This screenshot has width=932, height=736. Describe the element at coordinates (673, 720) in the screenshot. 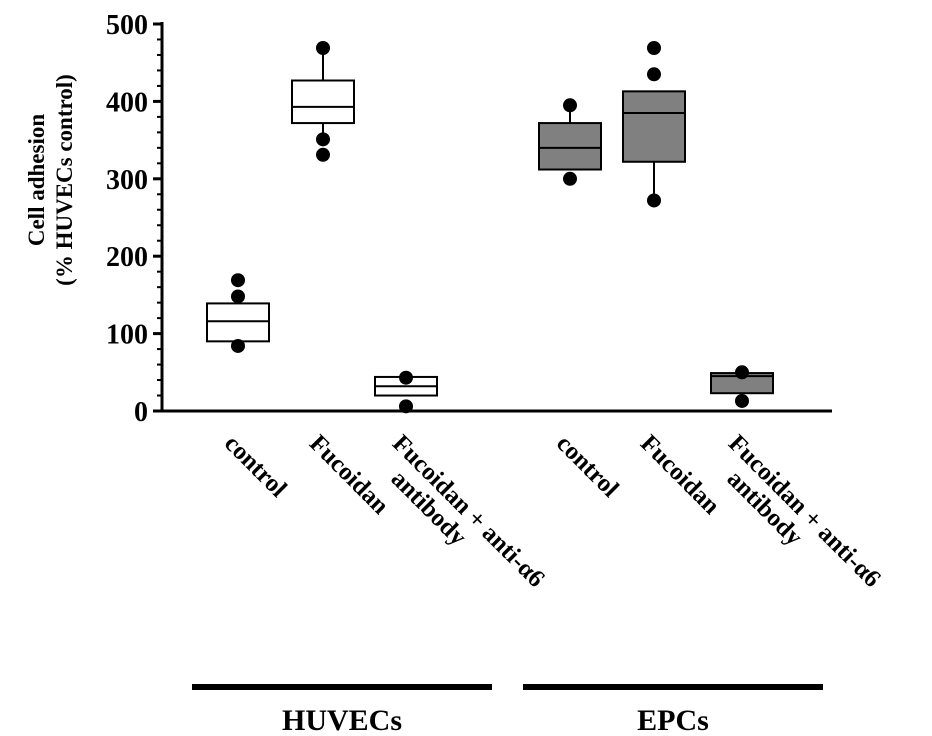

I see `group-label: EPCs` at that location.